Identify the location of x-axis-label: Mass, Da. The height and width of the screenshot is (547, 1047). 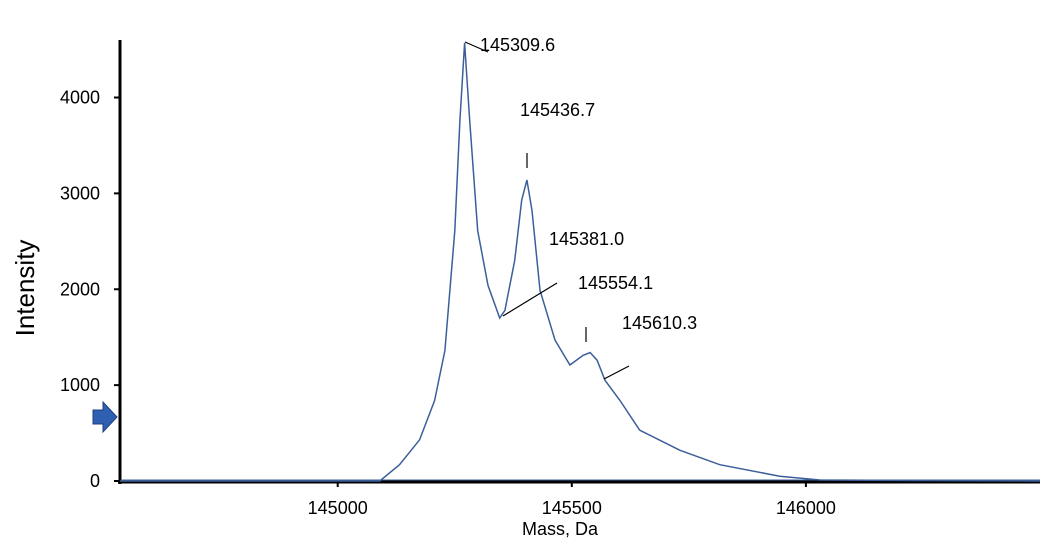
(560, 529).